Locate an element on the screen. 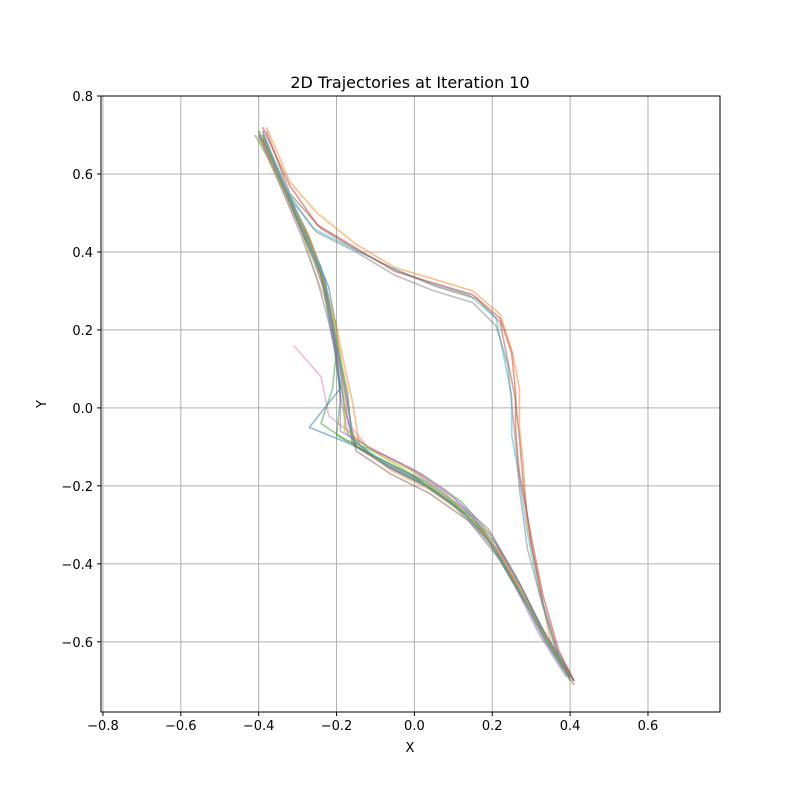 The width and height of the screenshot is (800, 800). y-tick-label: 0.2 is located at coordinates (82, 331).